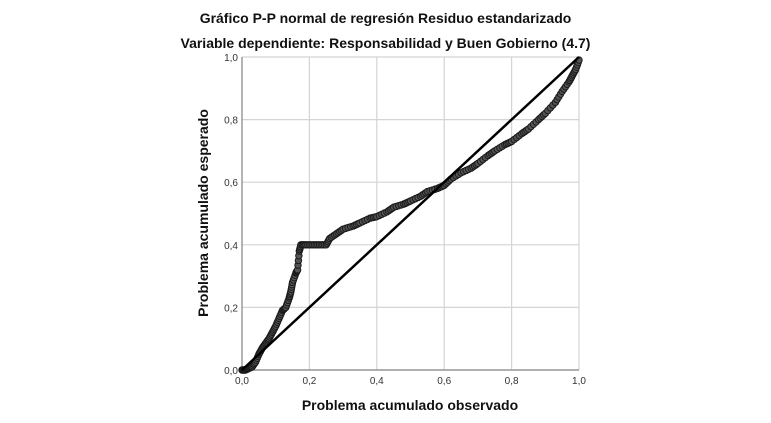  I want to click on x-axis-ticks: 0,0 0,2 0,4 0,6 0,8 1,0, so click(410, 381).